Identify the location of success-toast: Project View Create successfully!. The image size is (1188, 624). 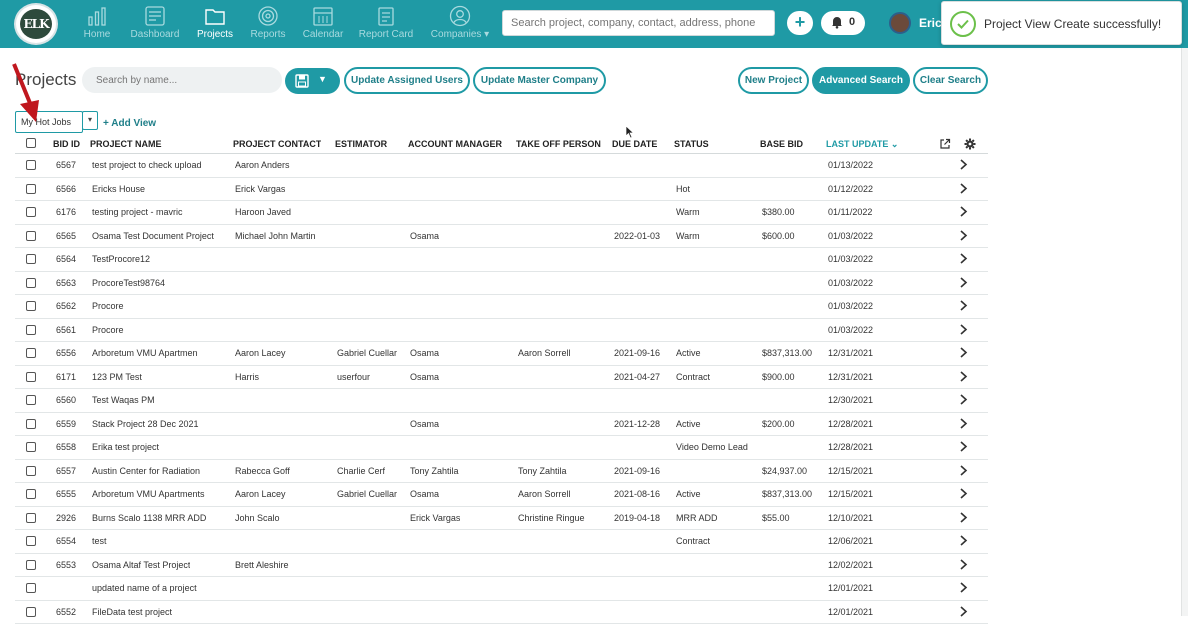
(1061, 23).